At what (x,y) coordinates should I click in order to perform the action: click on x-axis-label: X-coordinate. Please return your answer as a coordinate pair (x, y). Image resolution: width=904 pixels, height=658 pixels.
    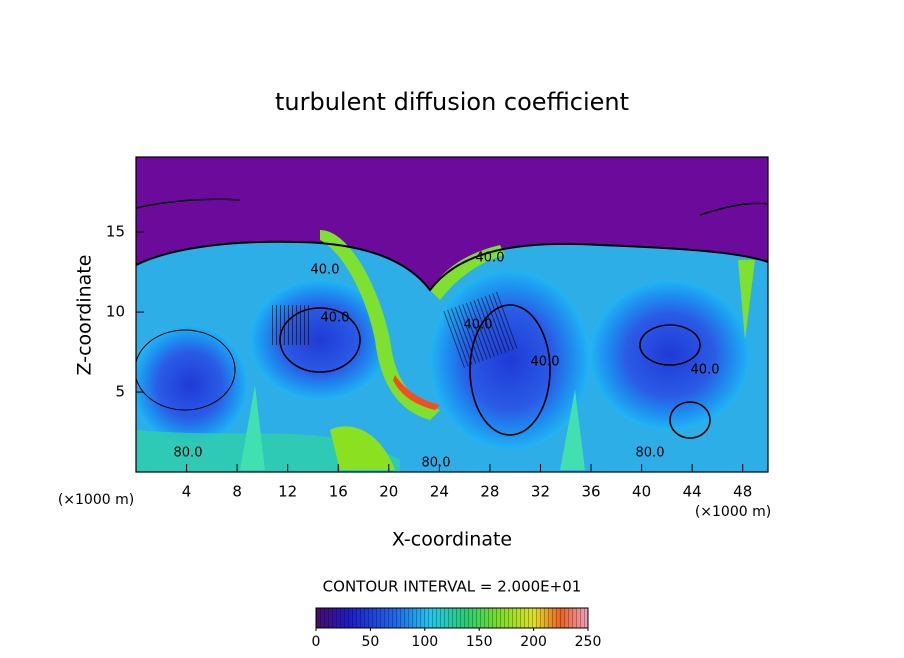
    Looking at the image, I should click on (452, 540).